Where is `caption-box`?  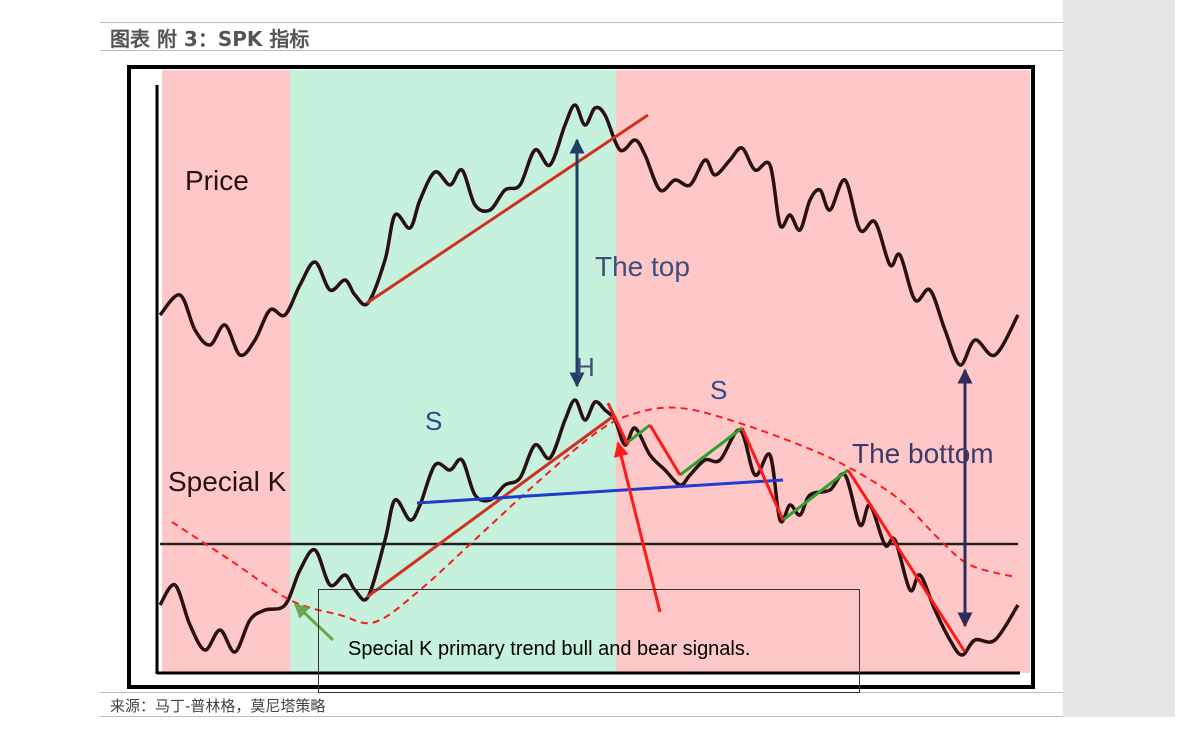
caption-box is located at coordinates (589, 641).